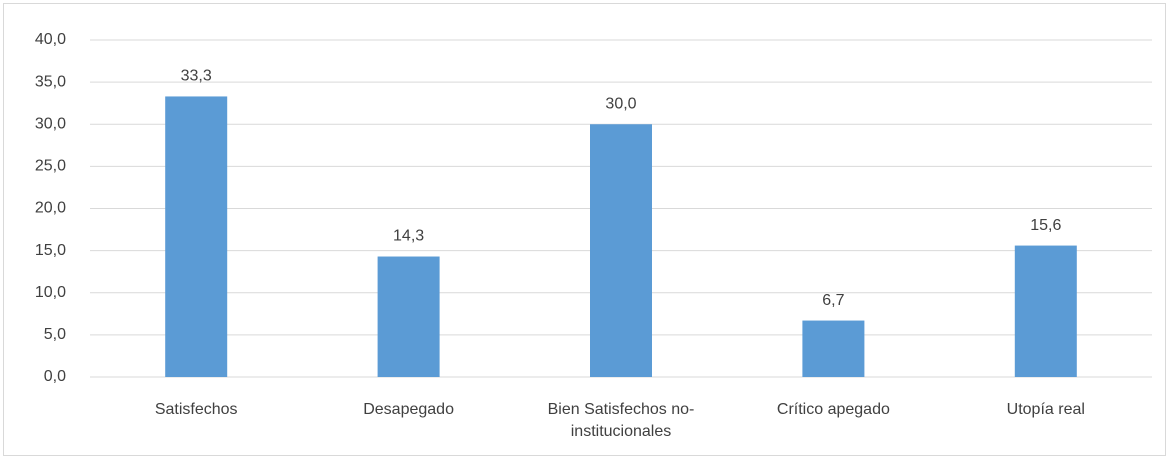  I want to click on data-label: 33,3, so click(196, 76).